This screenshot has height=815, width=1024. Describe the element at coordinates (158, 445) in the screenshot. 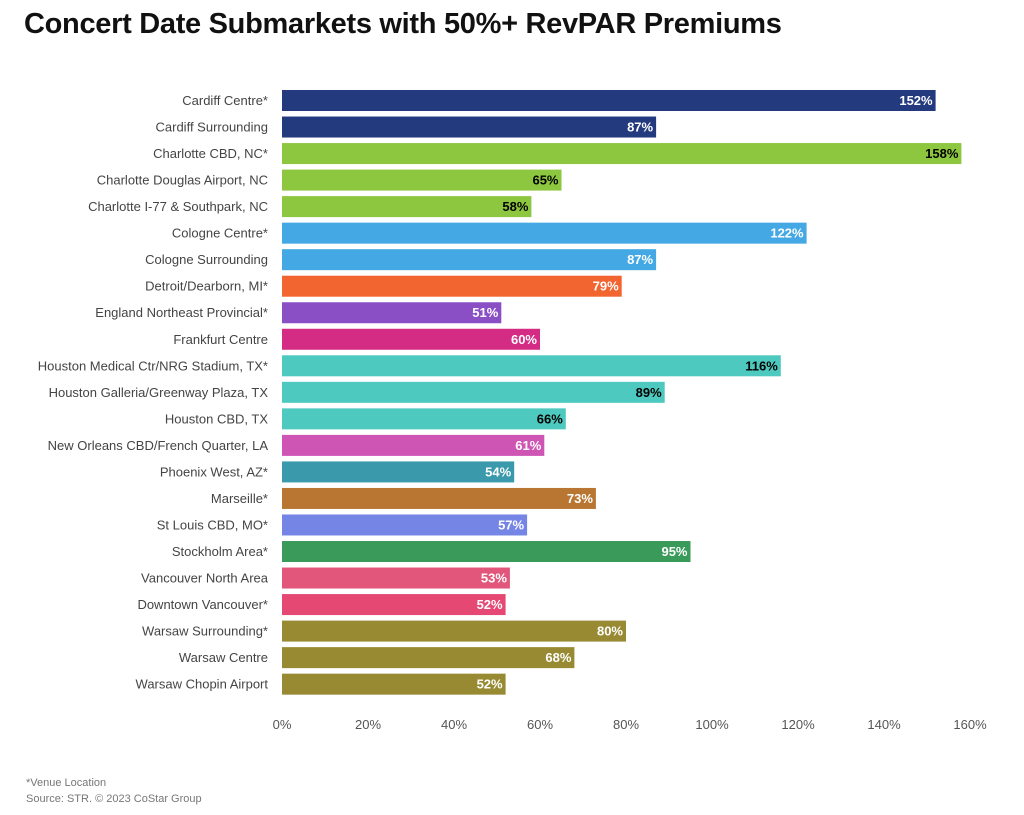

I see `category-label: New Orleans CBD/French Quarter, LA` at that location.